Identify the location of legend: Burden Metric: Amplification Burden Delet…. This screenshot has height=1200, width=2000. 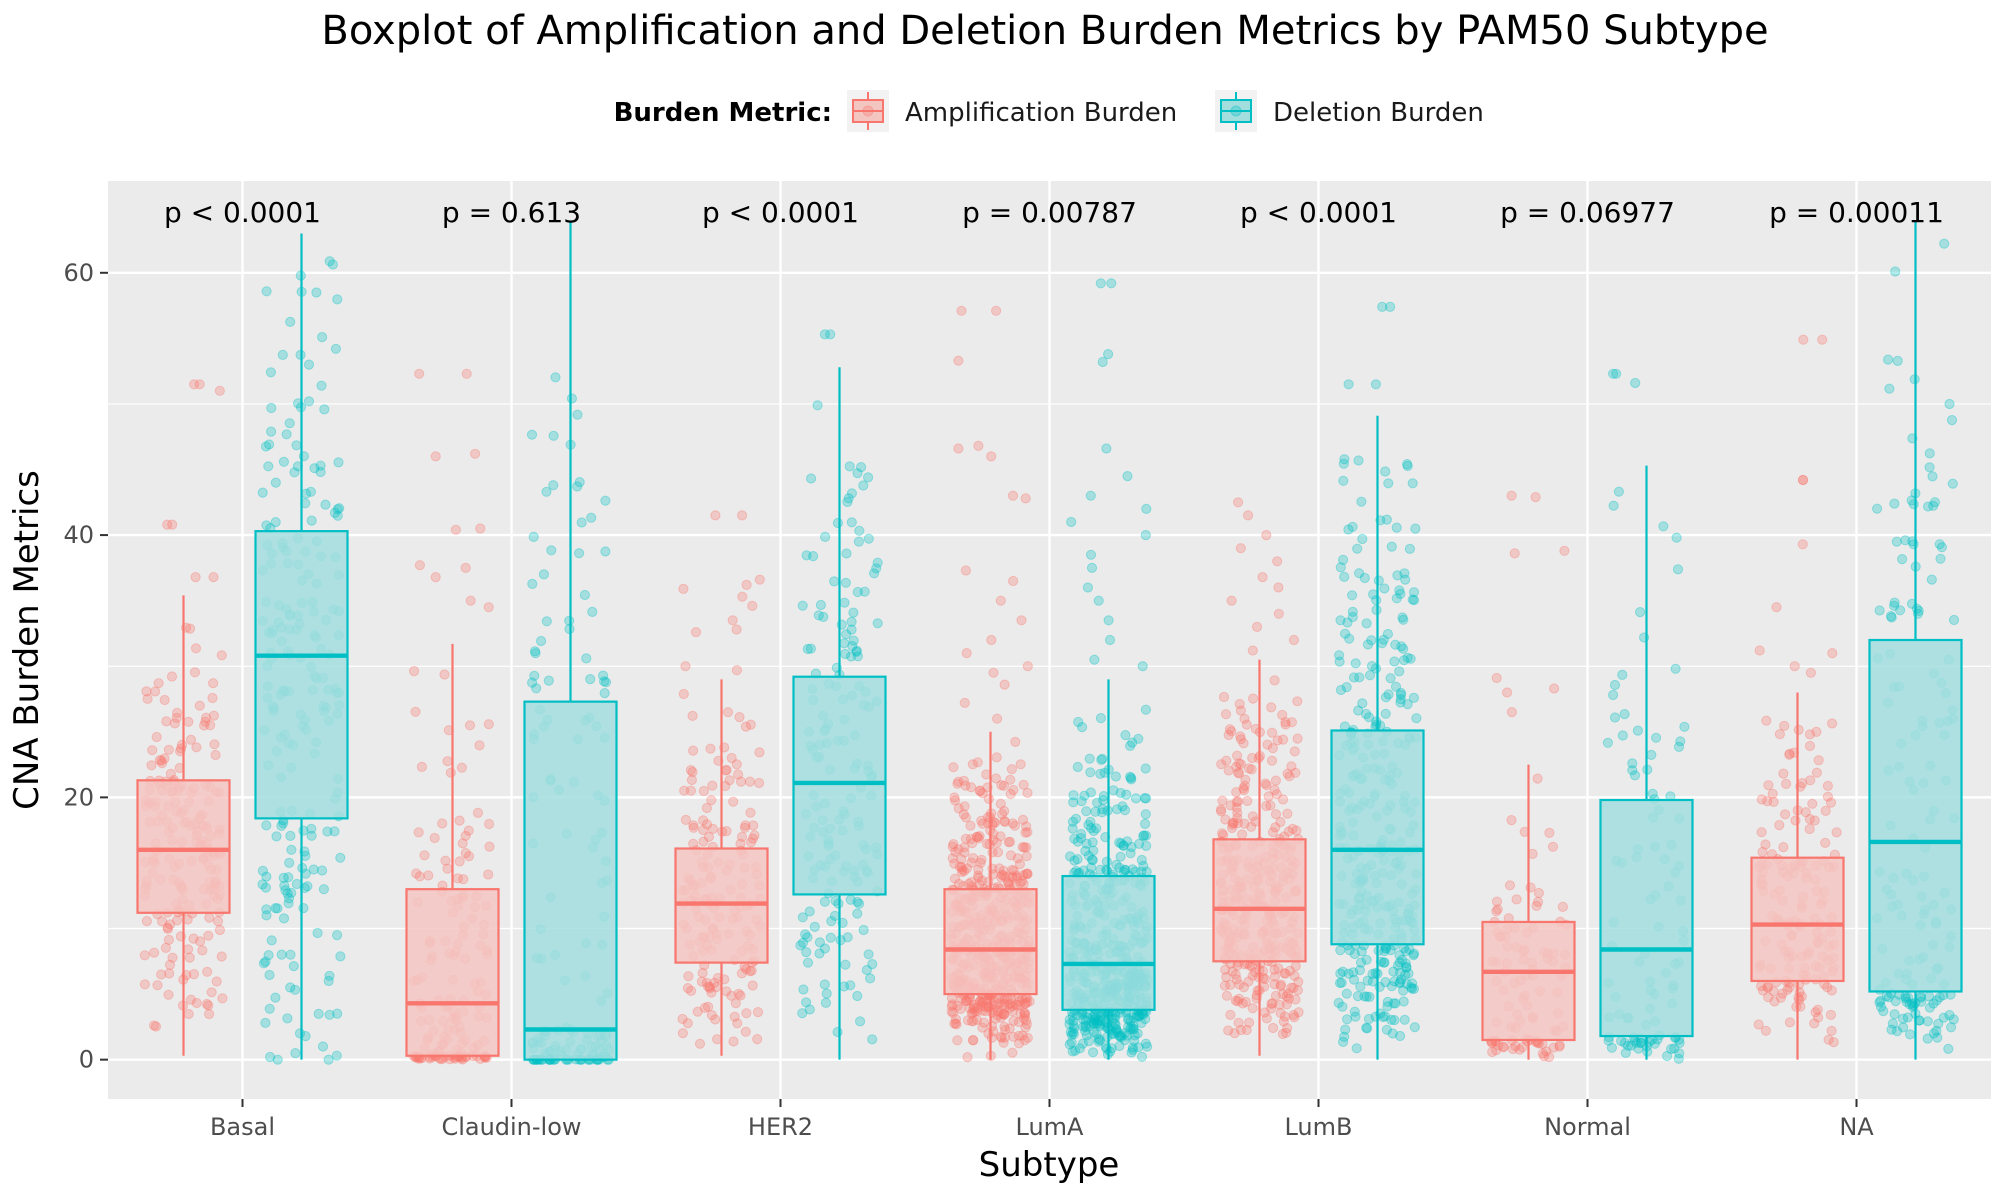
(1049, 111).